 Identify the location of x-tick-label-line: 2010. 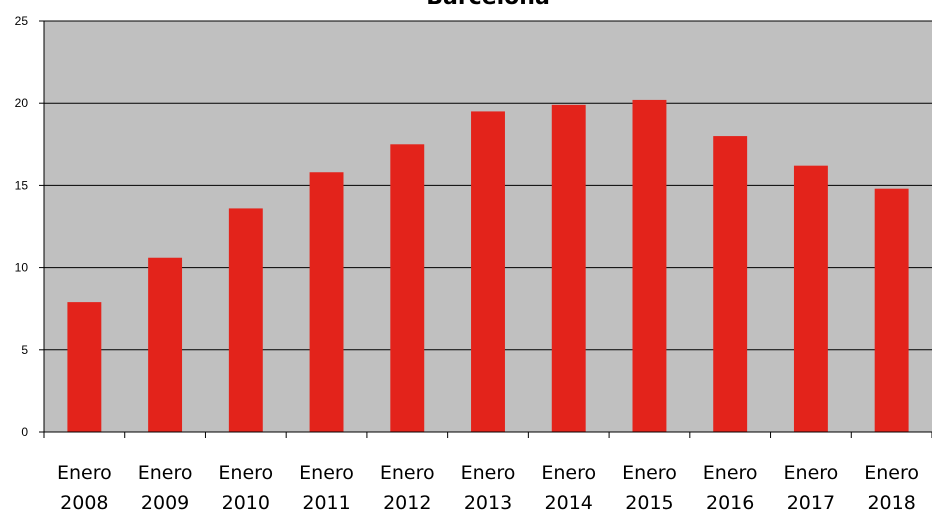
(246, 503).